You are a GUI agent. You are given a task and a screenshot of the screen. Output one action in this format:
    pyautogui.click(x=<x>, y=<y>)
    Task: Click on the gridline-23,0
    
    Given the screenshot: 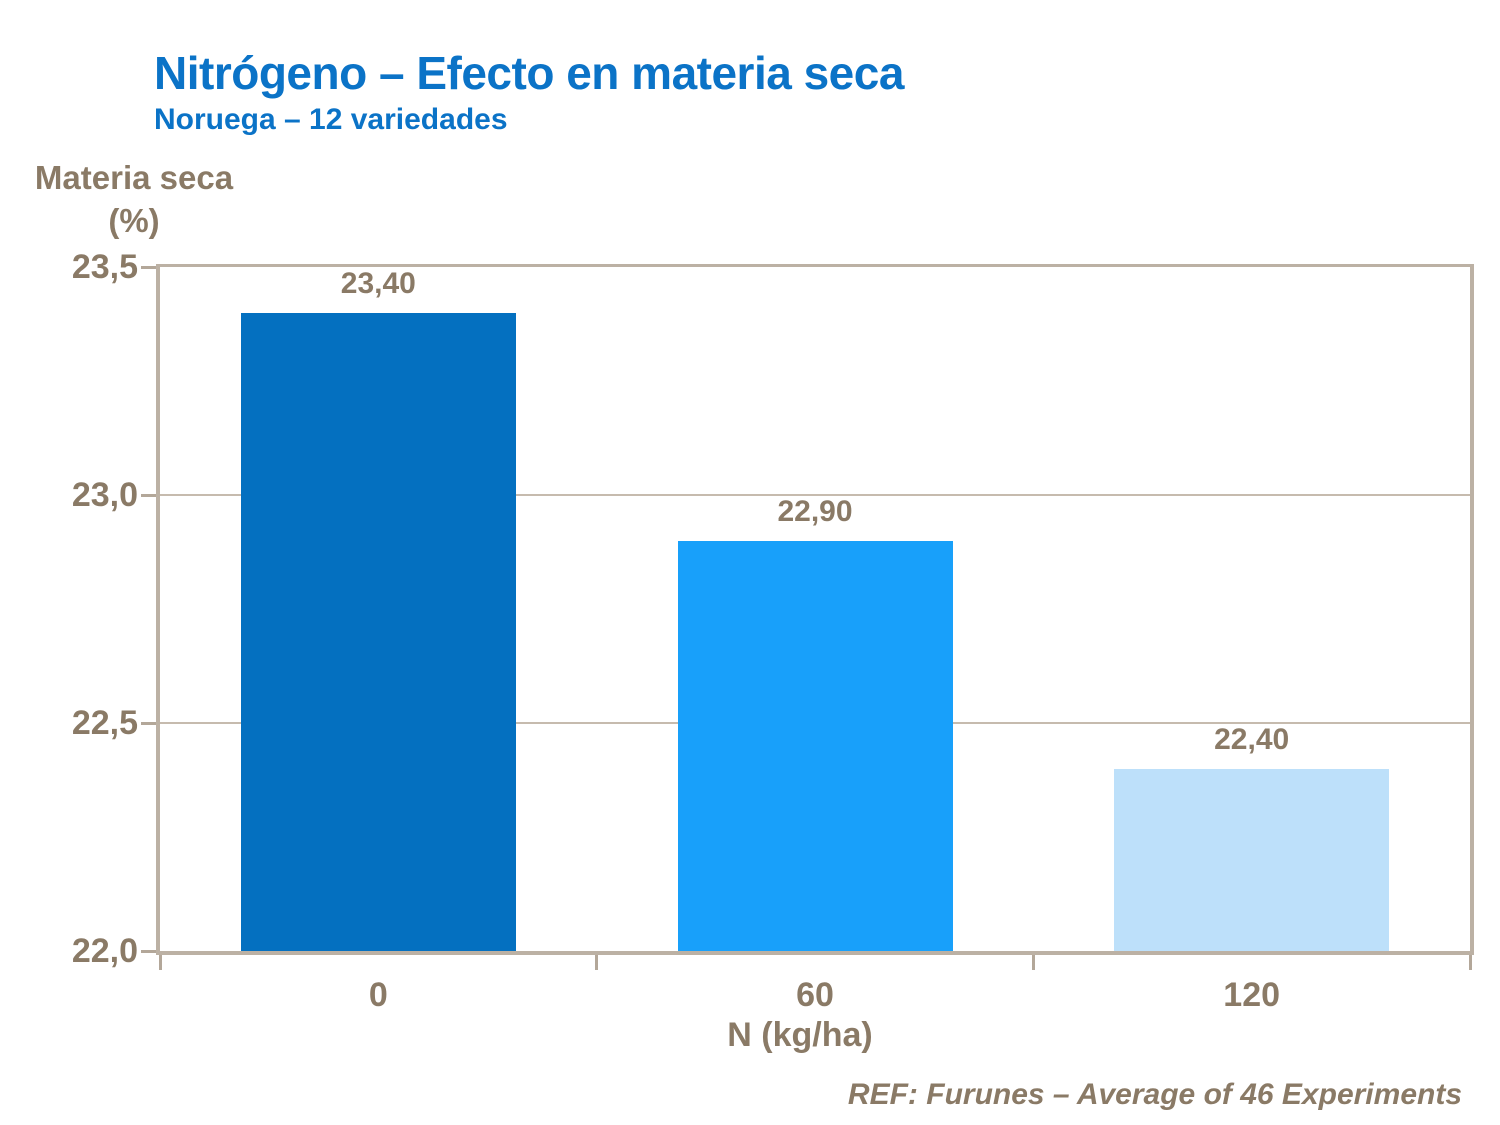 What is the action you would take?
    pyautogui.click(x=815, y=495)
    